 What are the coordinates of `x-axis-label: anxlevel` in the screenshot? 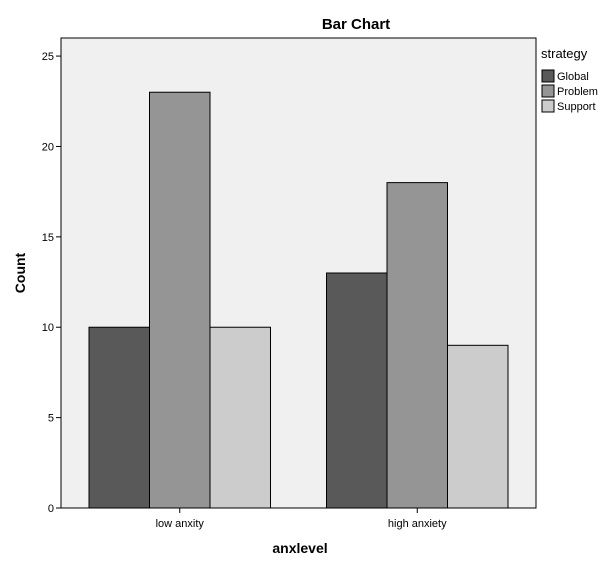 It's located at (299, 548).